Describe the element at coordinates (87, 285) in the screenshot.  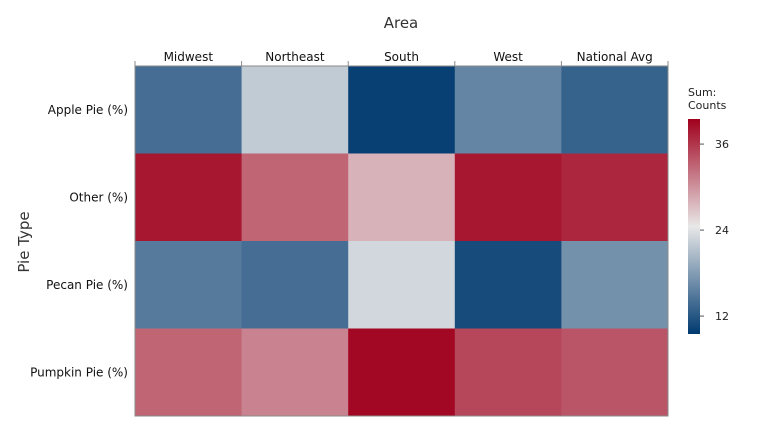
I see `row-label: Pecan Pie (%)` at that location.